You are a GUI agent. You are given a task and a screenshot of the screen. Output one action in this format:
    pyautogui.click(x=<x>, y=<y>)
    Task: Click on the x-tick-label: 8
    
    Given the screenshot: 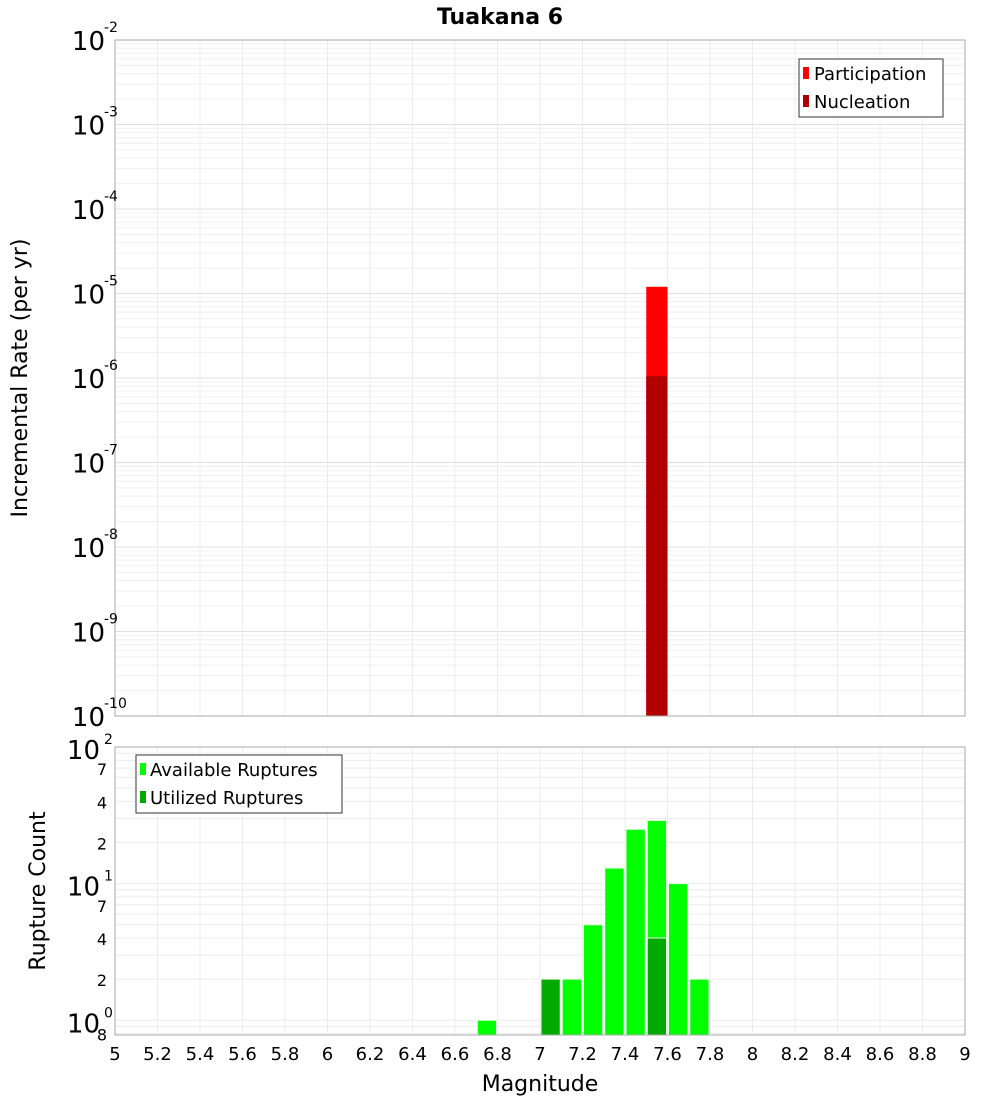 What is the action you would take?
    pyautogui.click(x=752, y=1054)
    